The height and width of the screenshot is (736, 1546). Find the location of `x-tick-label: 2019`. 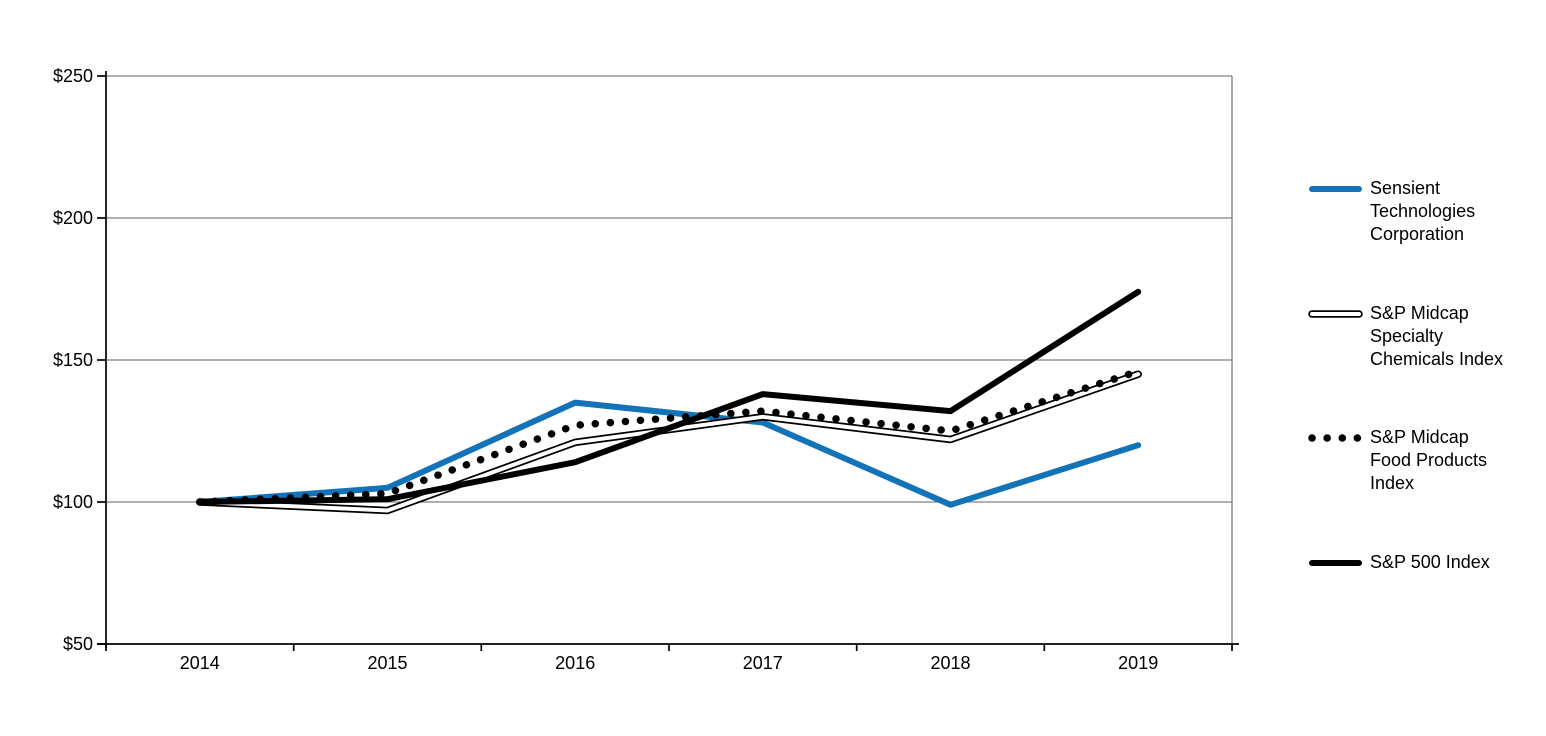

x-tick-label: 2019 is located at coordinates (1138, 663).